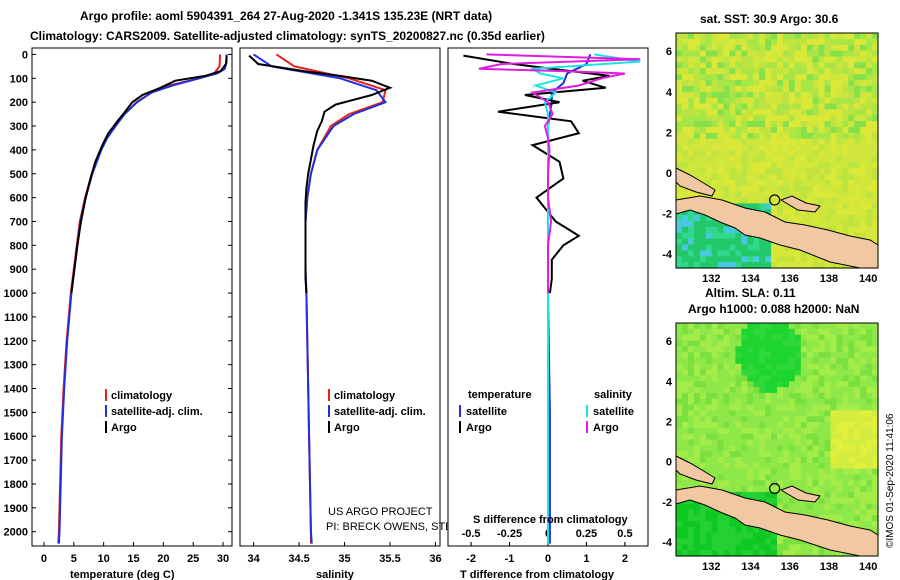 Image resolution: width=900 pixels, height=580 pixels. I want to click on sla-map-lon-axis: 132 134 136 138 140, so click(789, 567).